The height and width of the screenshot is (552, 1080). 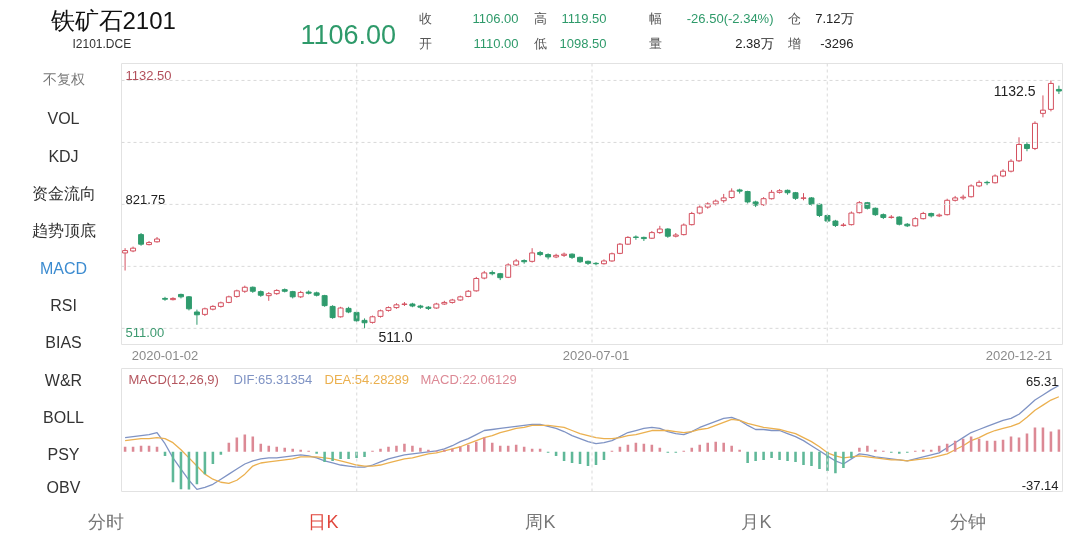 I want to click on text: MACD:22.06129, so click(x=468, y=379).